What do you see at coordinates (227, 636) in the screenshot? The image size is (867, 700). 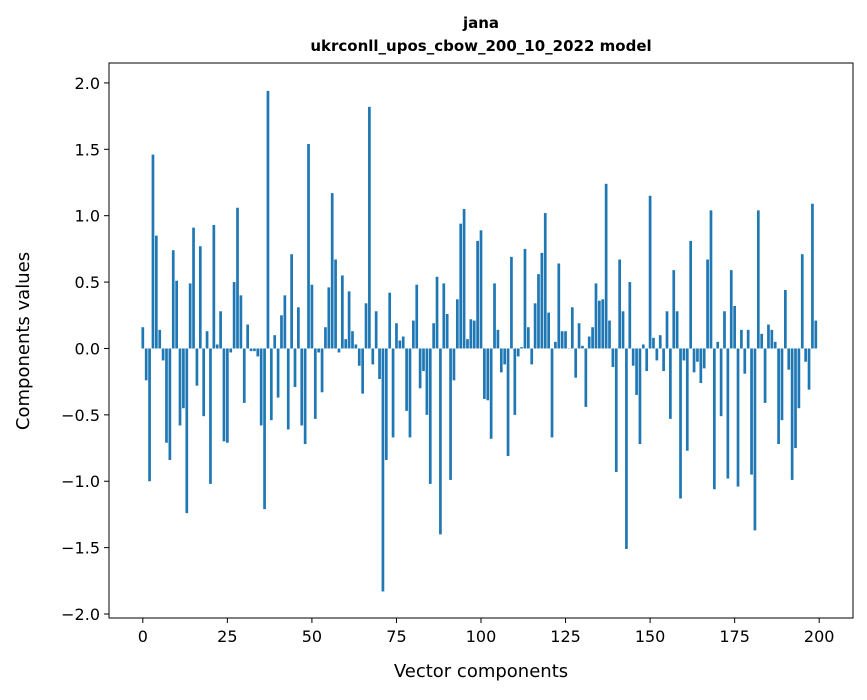 I see `x-tick-label: 25` at bounding box center [227, 636].